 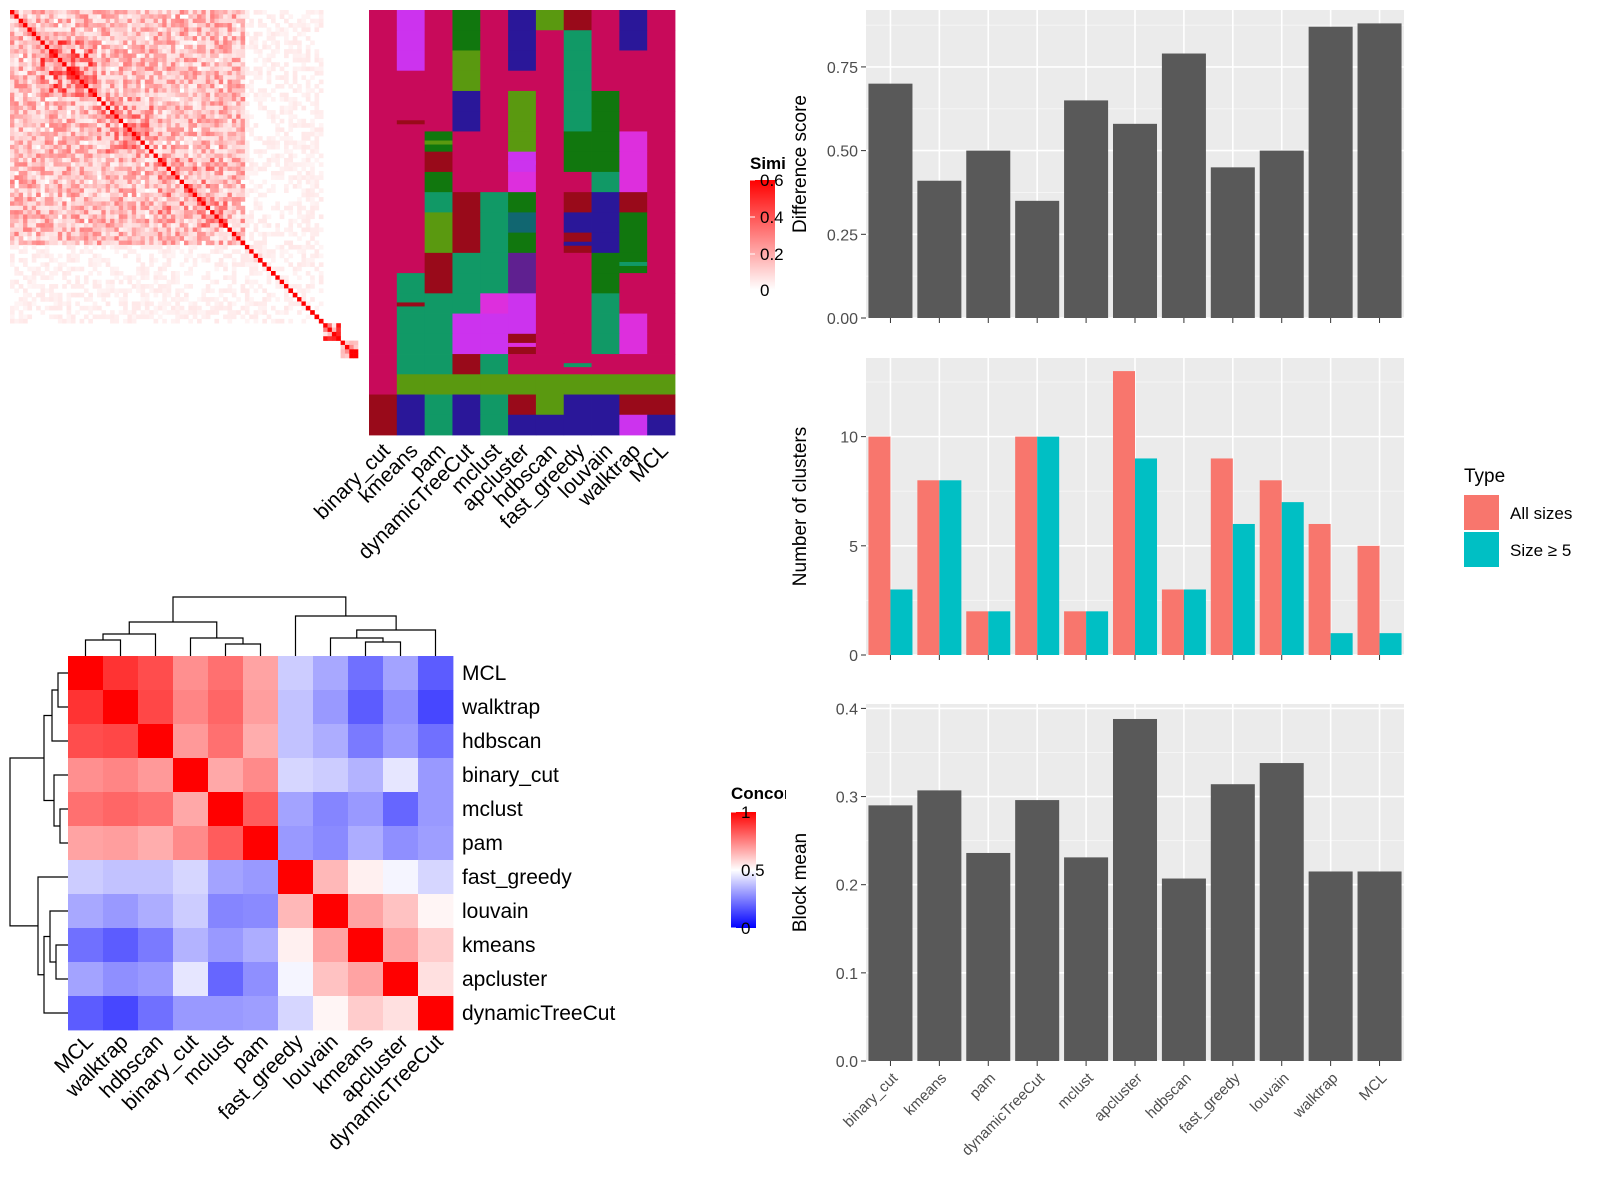 I want to click on row-dendrogram-link, so click(x=26, y=842).